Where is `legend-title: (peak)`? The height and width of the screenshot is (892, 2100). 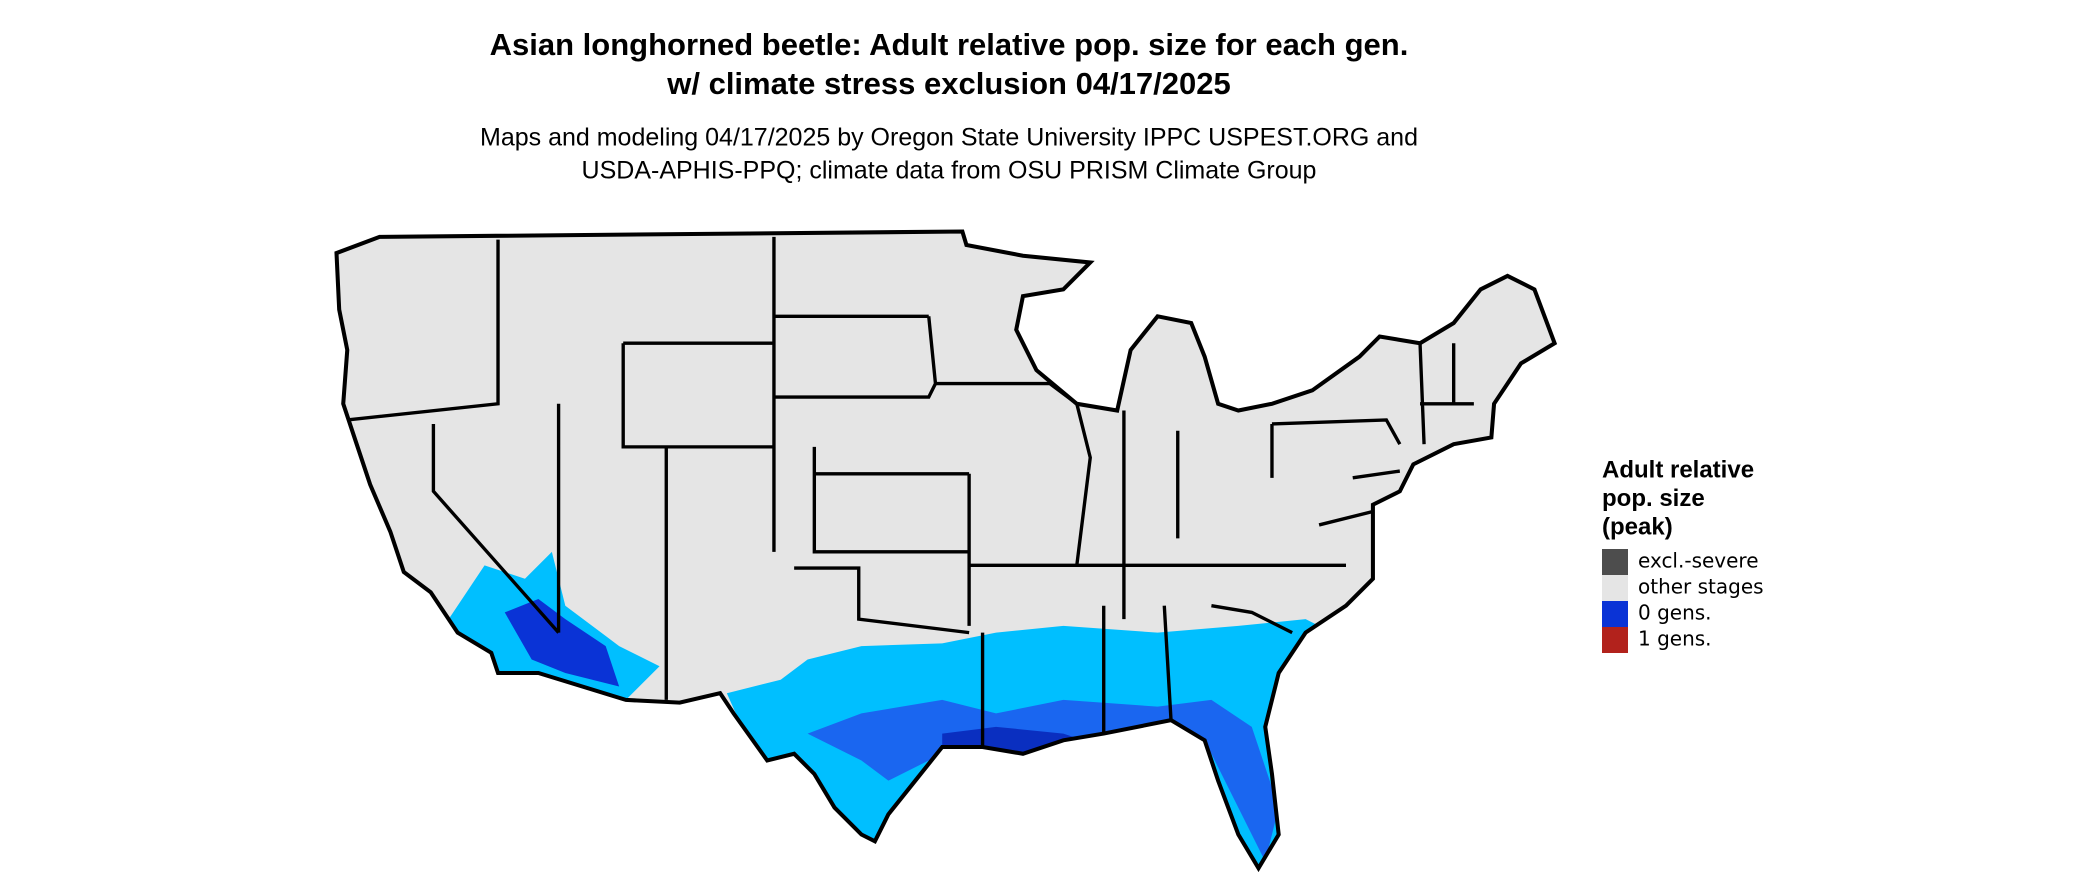
legend-title: (peak) is located at coordinates (1637, 526).